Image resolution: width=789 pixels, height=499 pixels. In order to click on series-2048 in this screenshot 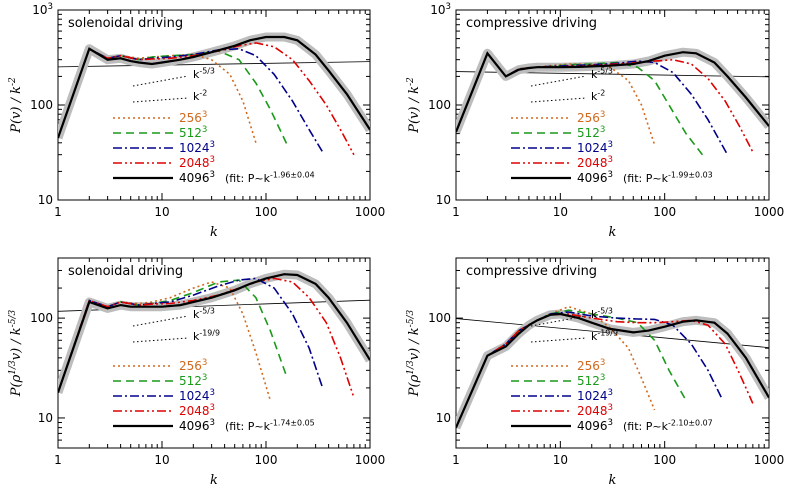, I will do `click(605, 102)`.